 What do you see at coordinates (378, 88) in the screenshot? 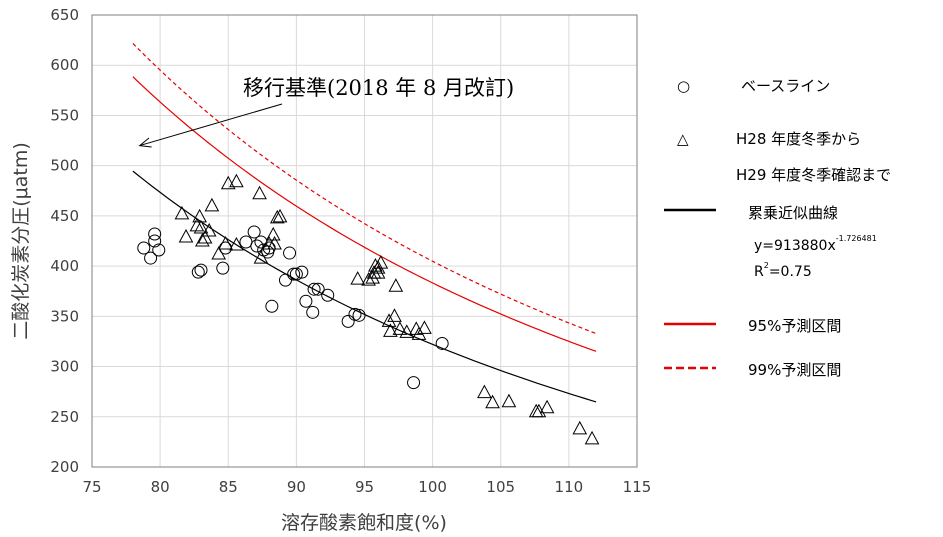
I see `annotation-text: 移行基準(2018 年 8 月改訂)` at bounding box center [378, 88].